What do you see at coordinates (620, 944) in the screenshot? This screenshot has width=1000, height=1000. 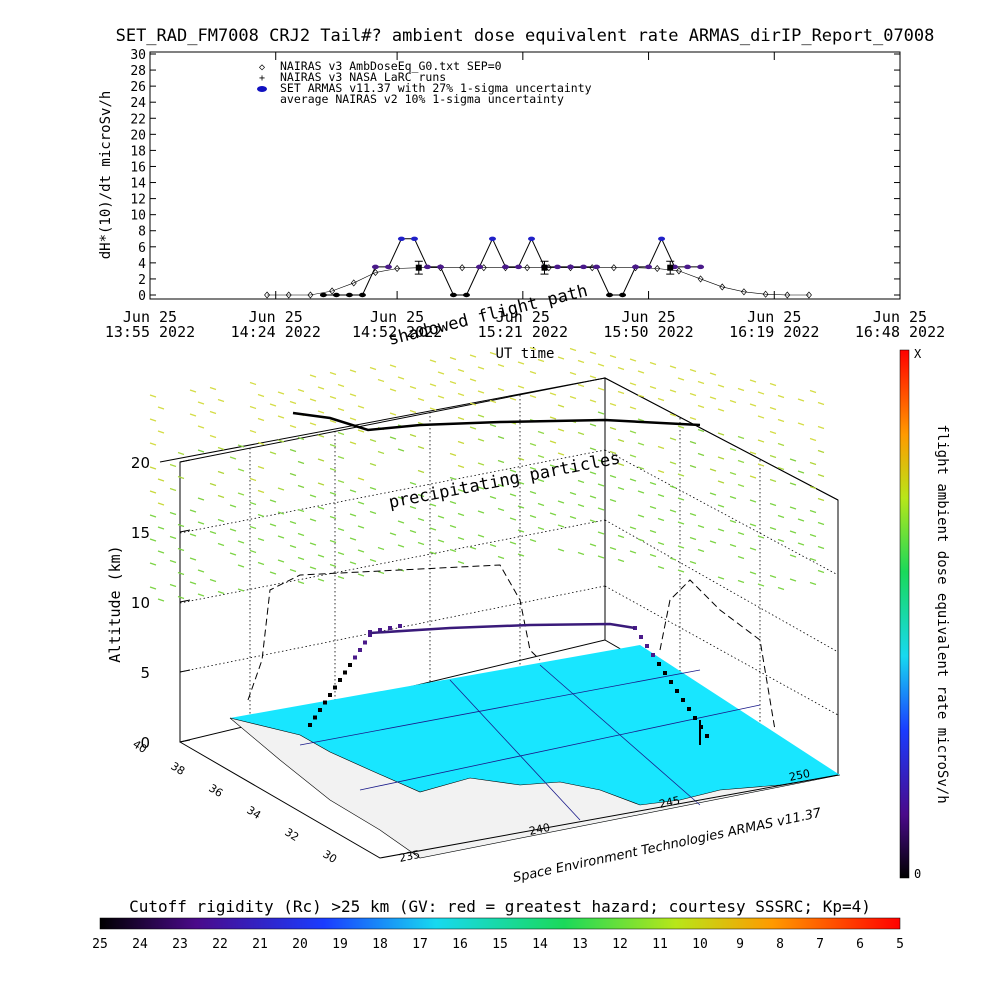 I see `rigidity-tick-label: 12` at bounding box center [620, 944].